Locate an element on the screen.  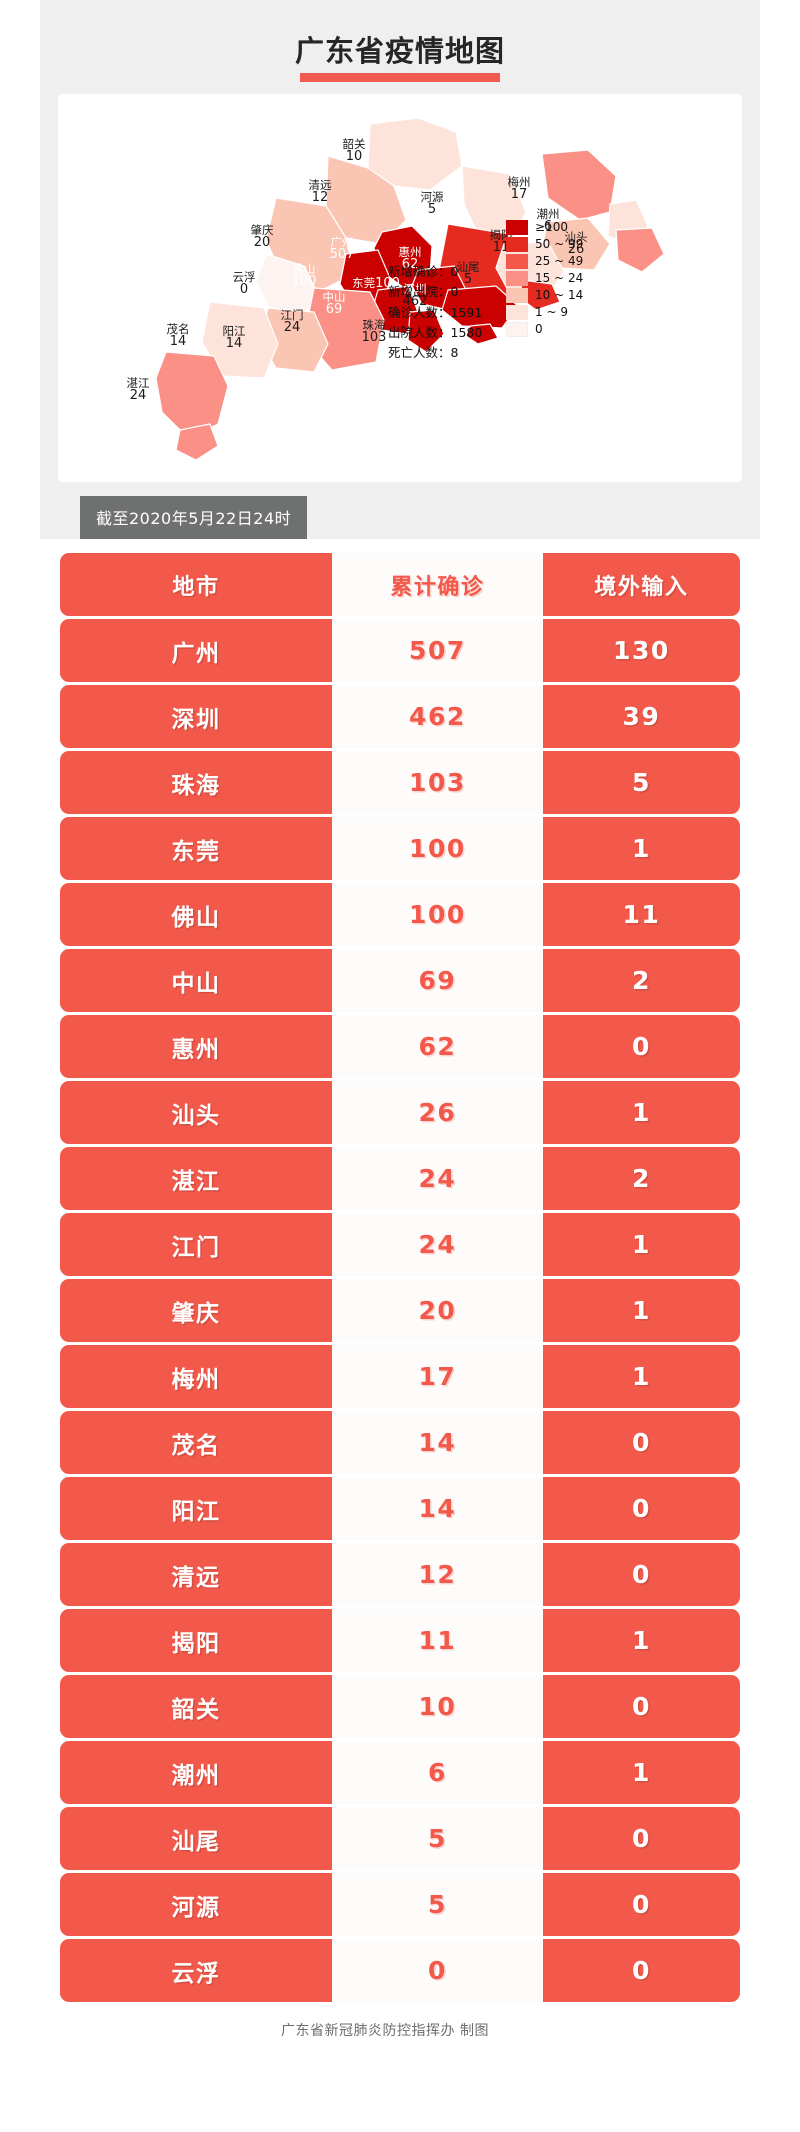
table-row: 江门 24 1 is located at coordinates (400, 1244).